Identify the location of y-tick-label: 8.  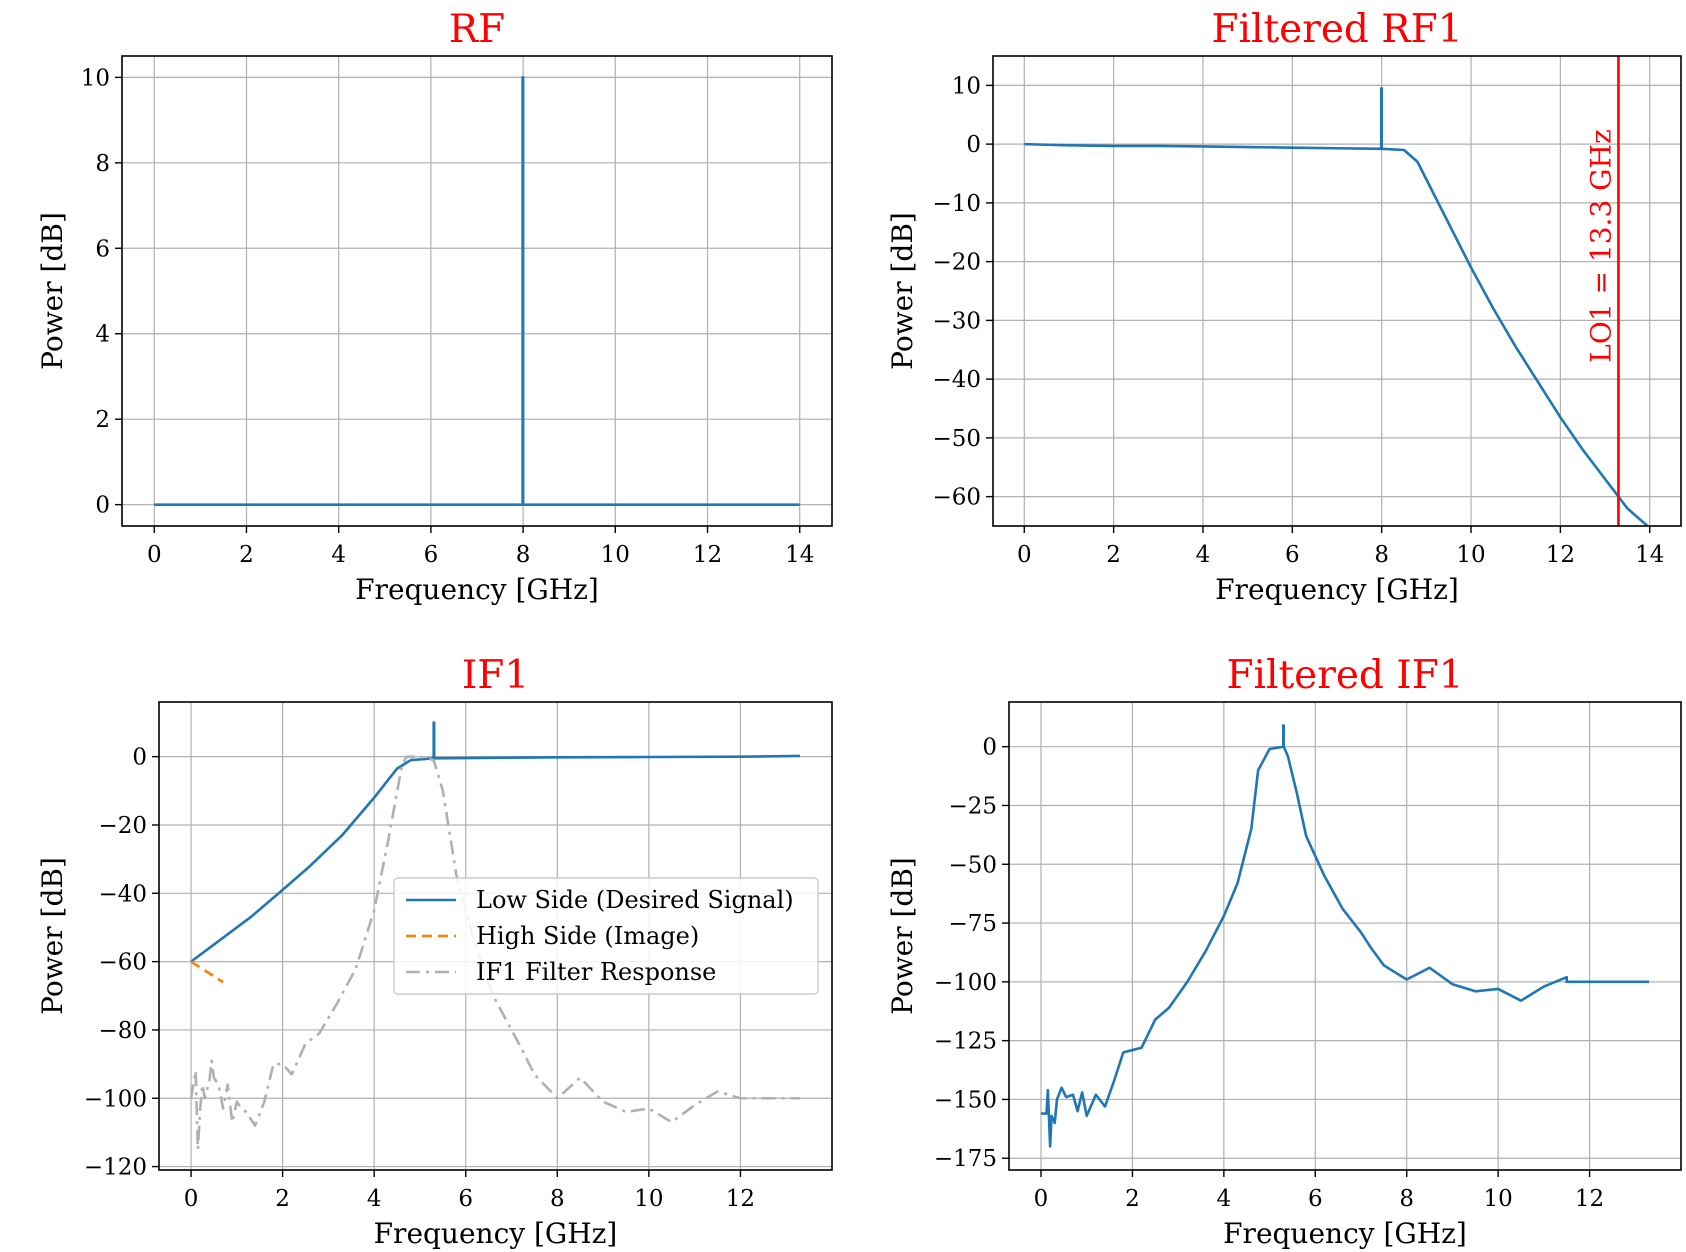
(102, 164).